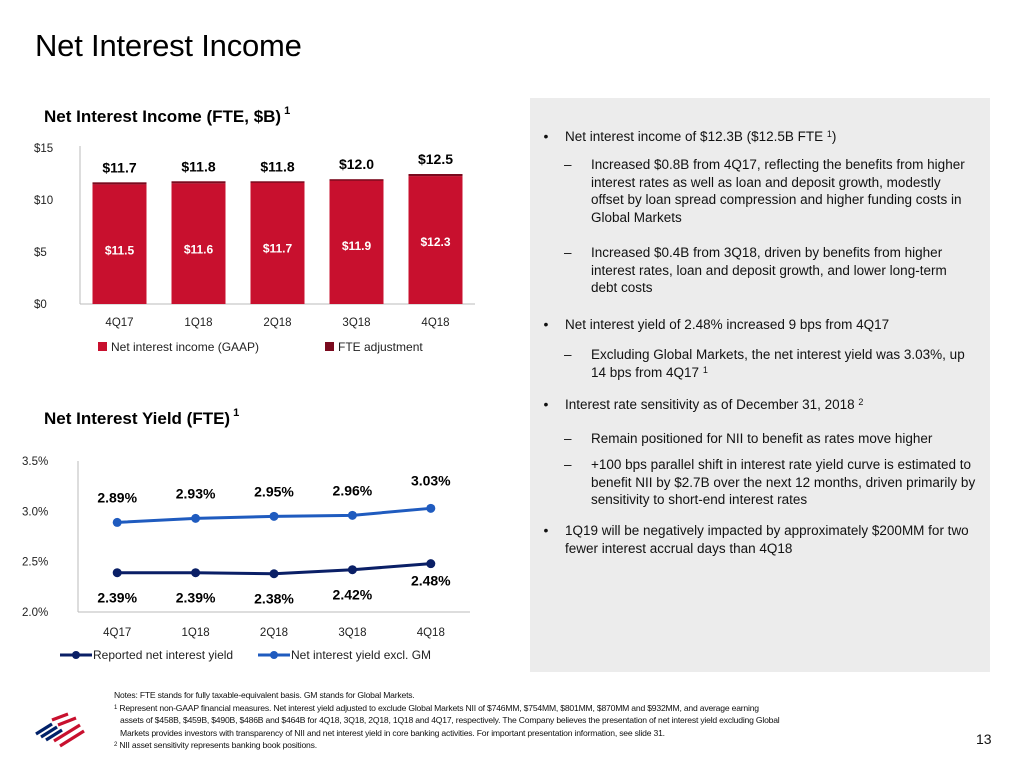 Image resolution: width=1024 pixels, height=768 pixels. What do you see at coordinates (35, 613) in the screenshot?
I see `y-tick-label: 2.0%` at bounding box center [35, 613].